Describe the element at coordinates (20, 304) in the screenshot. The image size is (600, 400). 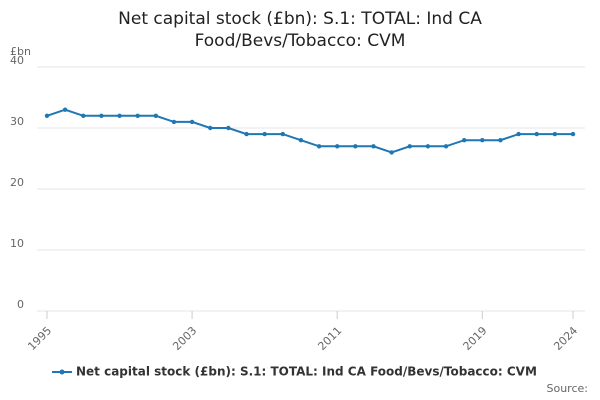
I see `y-tick-label: 0` at that location.